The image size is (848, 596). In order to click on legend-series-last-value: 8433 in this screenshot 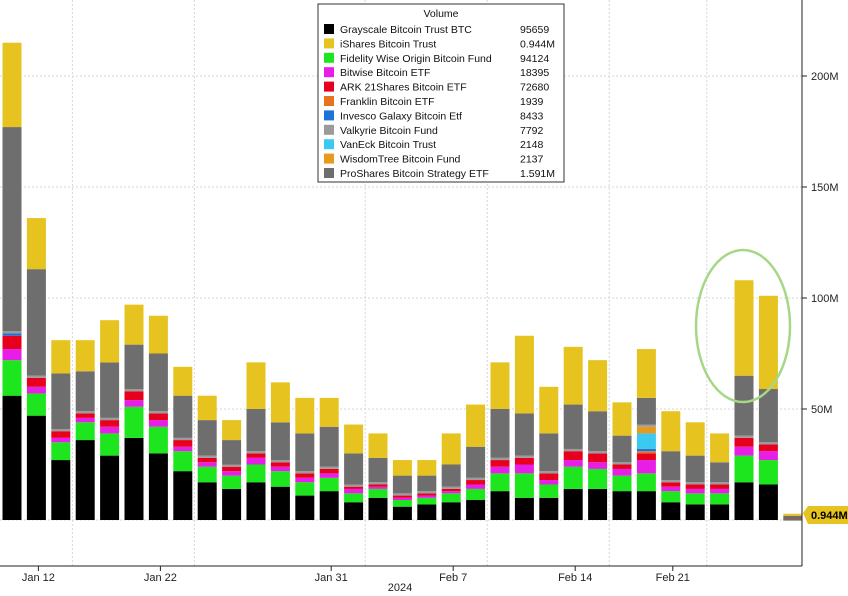, I will do `click(532, 116)`.